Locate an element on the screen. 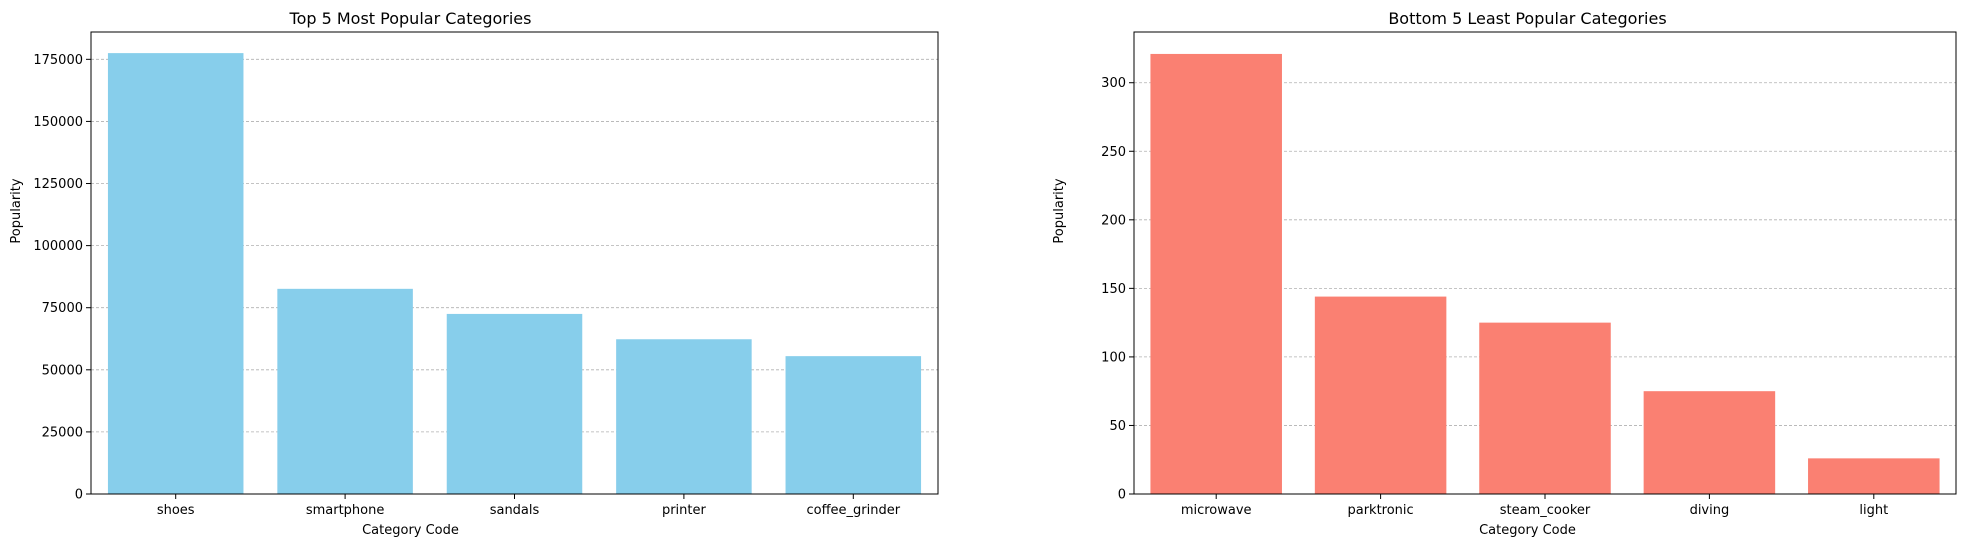 The image size is (1961, 547). y-tick-label: 125000 is located at coordinates (58, 184).